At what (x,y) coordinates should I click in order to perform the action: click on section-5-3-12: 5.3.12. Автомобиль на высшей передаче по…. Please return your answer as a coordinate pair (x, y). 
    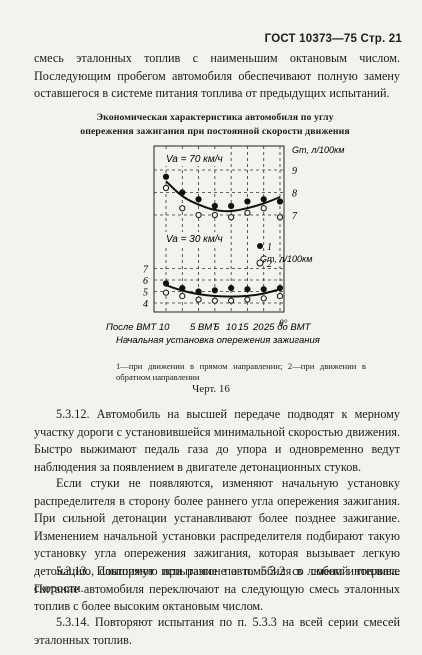
    Looking at the image, I should click on (217, 440).